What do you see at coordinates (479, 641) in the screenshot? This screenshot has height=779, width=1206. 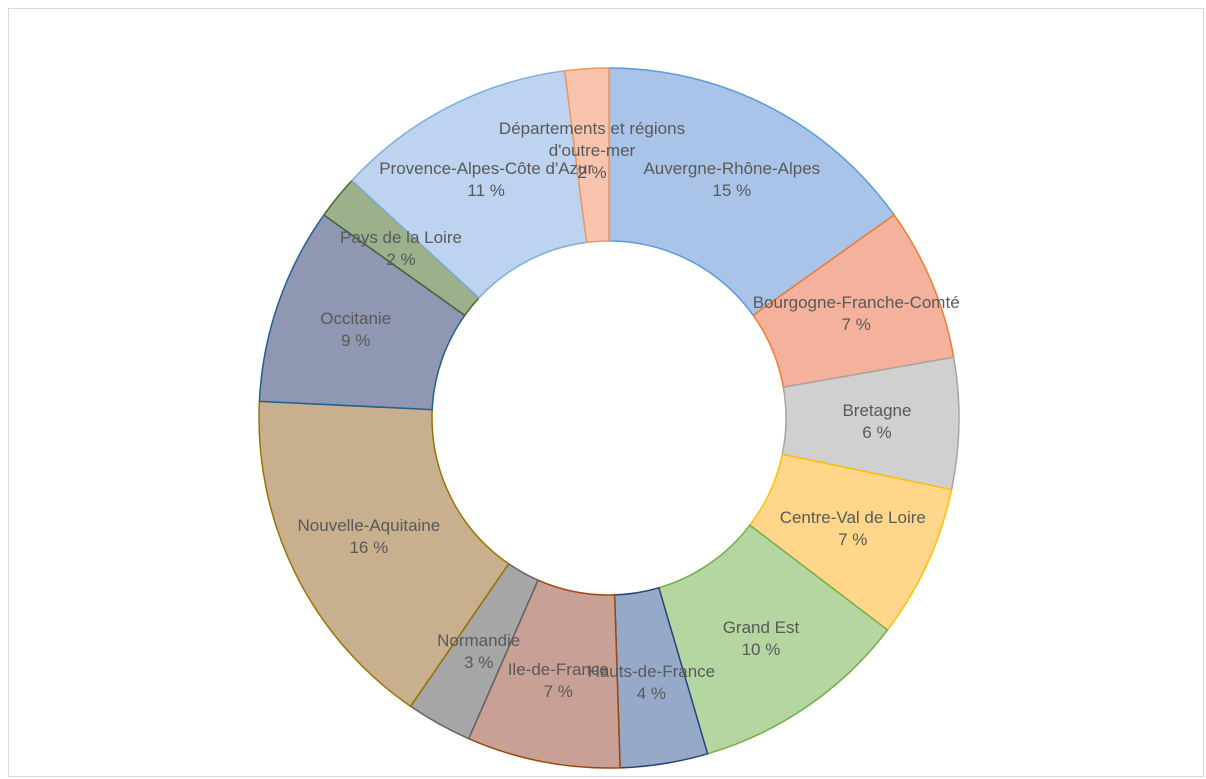 I see `category-label: Normandie` at bounding box center [479, 641].